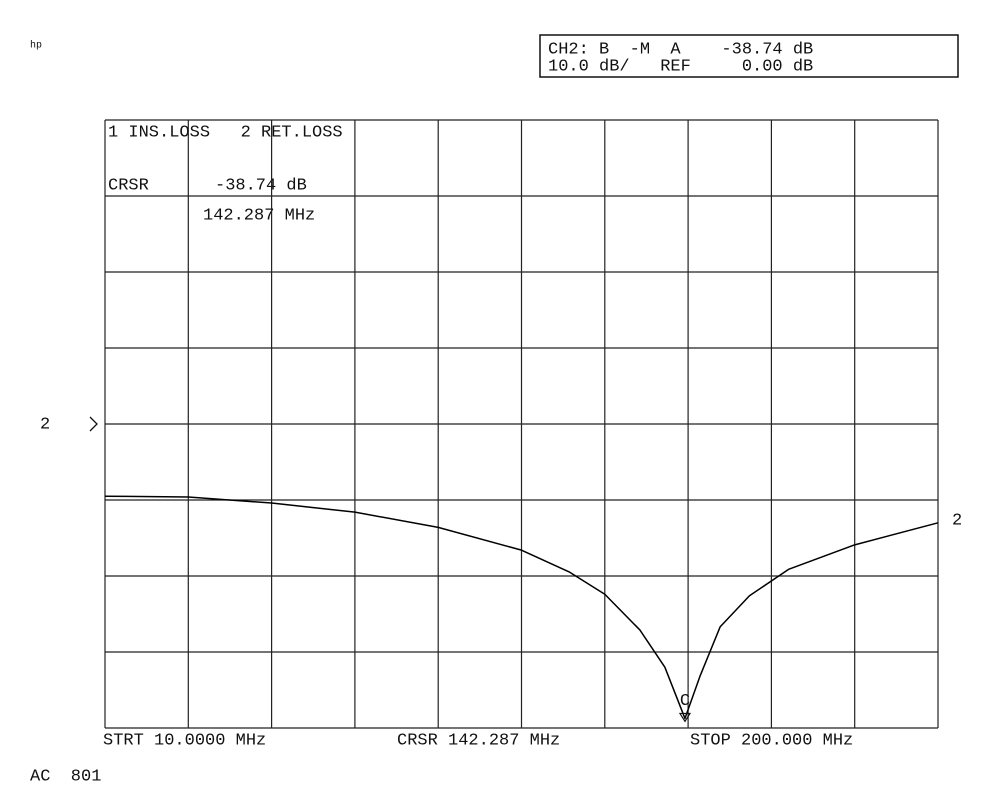 The image size is (1000, 809). I want to click on cursor-label: CRSR, so click(128, 185).